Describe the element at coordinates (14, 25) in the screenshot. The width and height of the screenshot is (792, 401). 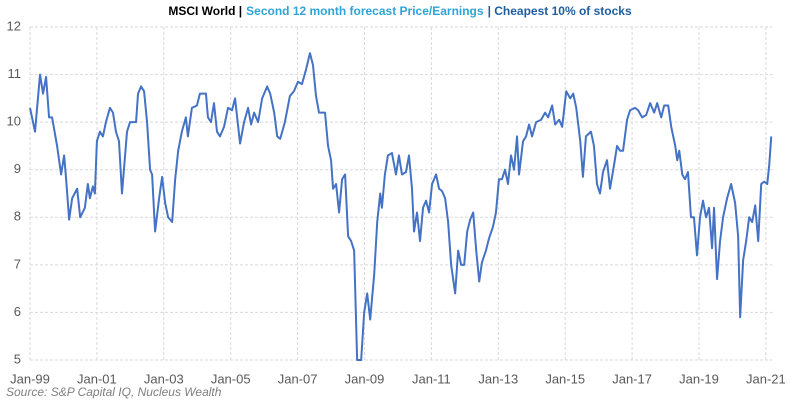
I see `y-tick-label: 12` at that location.